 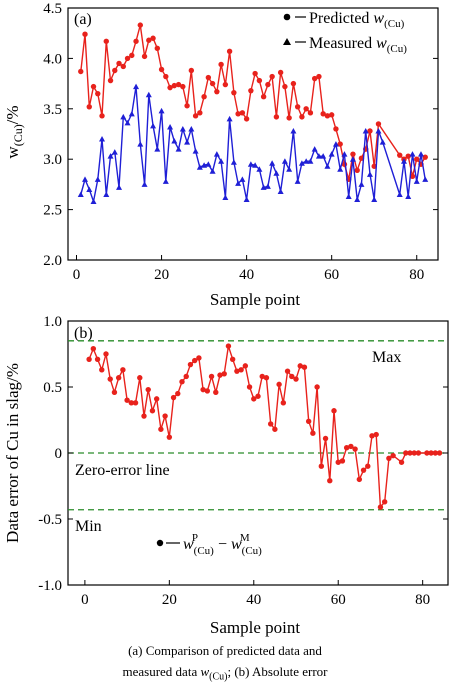 I want to click on legend-error-marker, so click(x=160, y=543).